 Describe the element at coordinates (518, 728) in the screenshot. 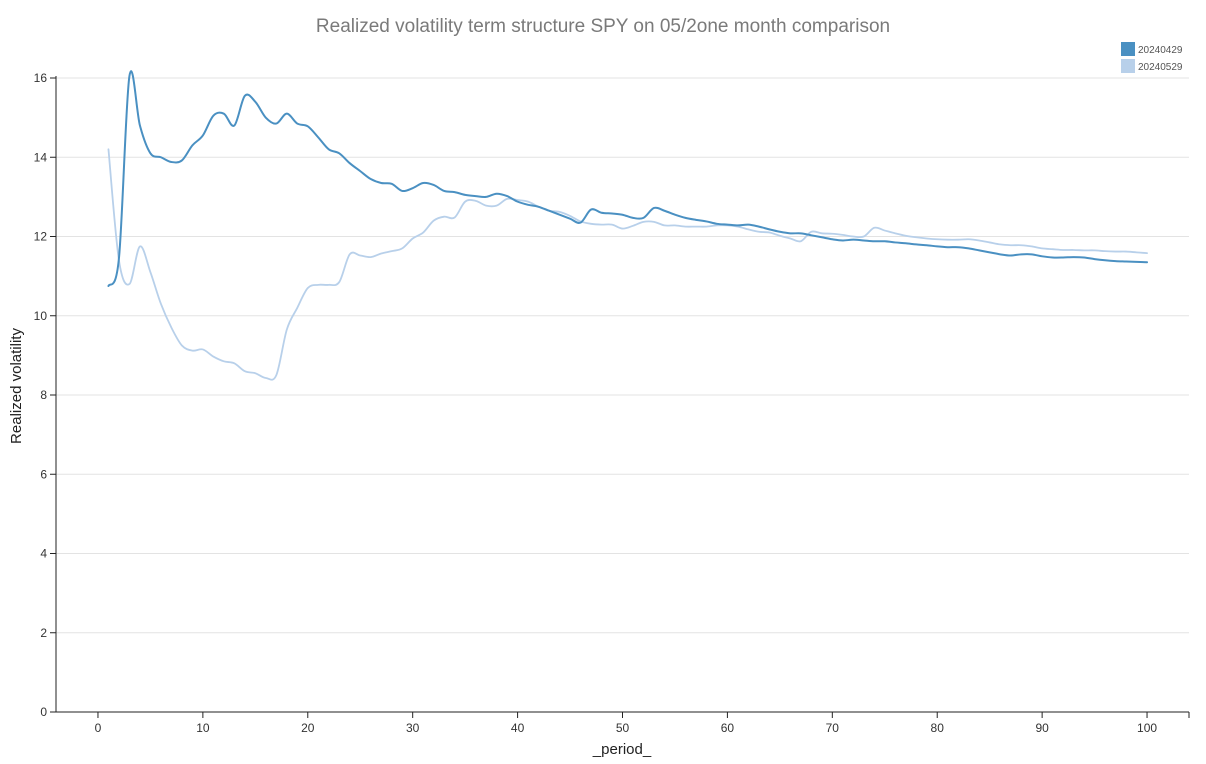

I see `x-tick-label: 40` at that location.